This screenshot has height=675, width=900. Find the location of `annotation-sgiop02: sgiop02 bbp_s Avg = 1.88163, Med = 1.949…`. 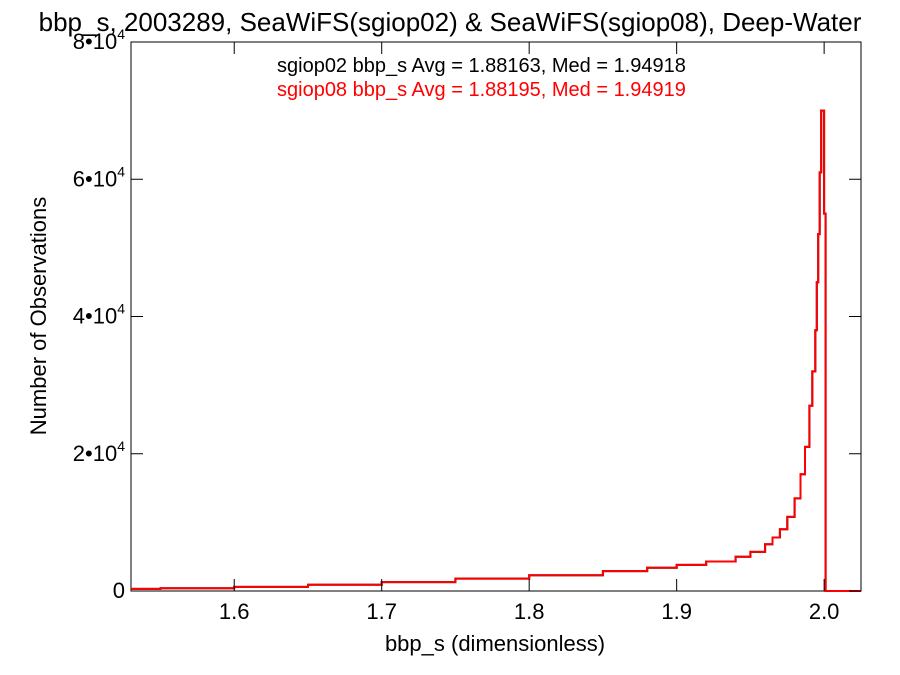

annotation-sgiop02: sgiop02 bbp_s Avg = 1.88163, Med = 1.949… is located at coordinates (481, 66).